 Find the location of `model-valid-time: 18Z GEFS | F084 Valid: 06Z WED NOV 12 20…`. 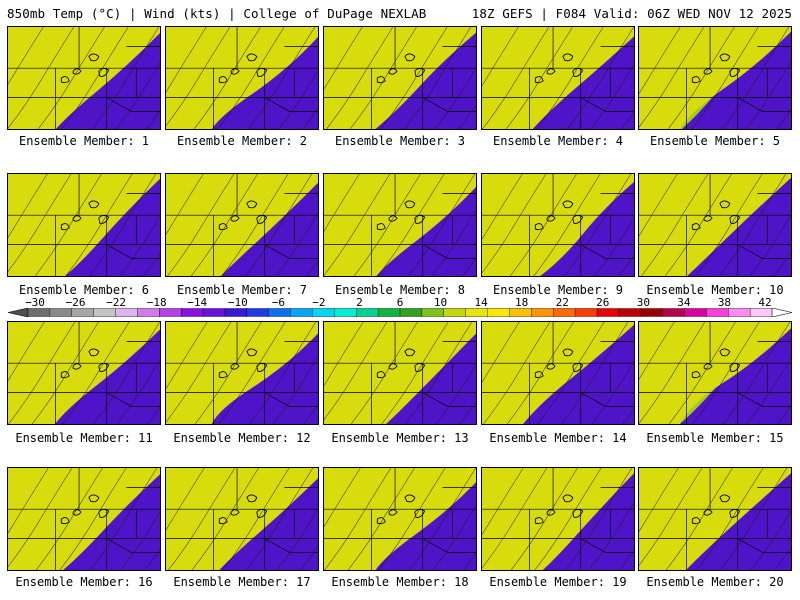

model-valid-time: 18Z GEFS | F084 Valid: 06Z WED NOV 12 20… is located at coordinates (631, 13).